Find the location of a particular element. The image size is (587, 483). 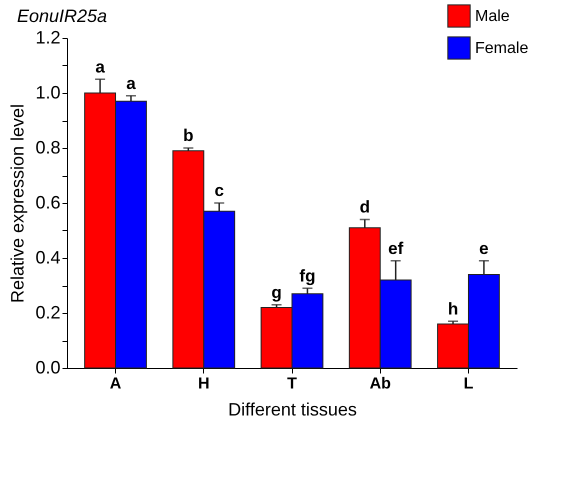

y-tick-label: 0.4 is located at coordinates (47, 258).